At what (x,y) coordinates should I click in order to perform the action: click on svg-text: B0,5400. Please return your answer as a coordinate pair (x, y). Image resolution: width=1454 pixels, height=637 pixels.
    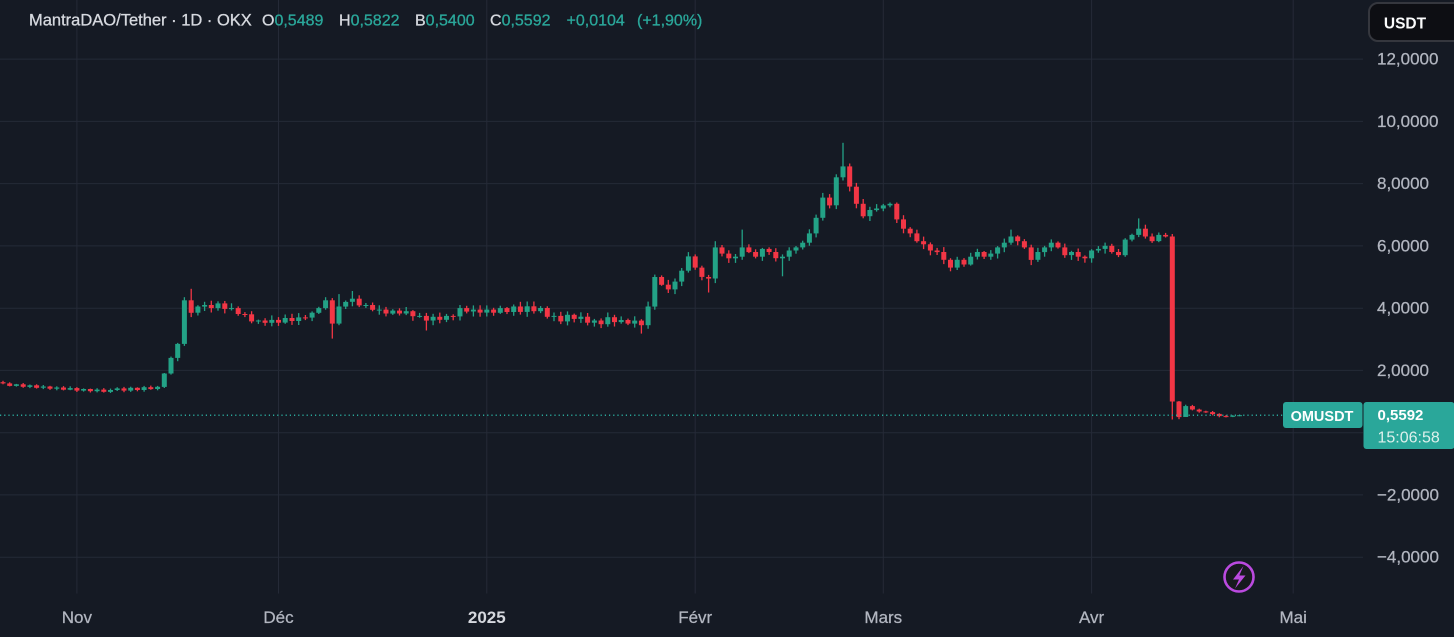
    Looking at the image, I should click on (445, 21).